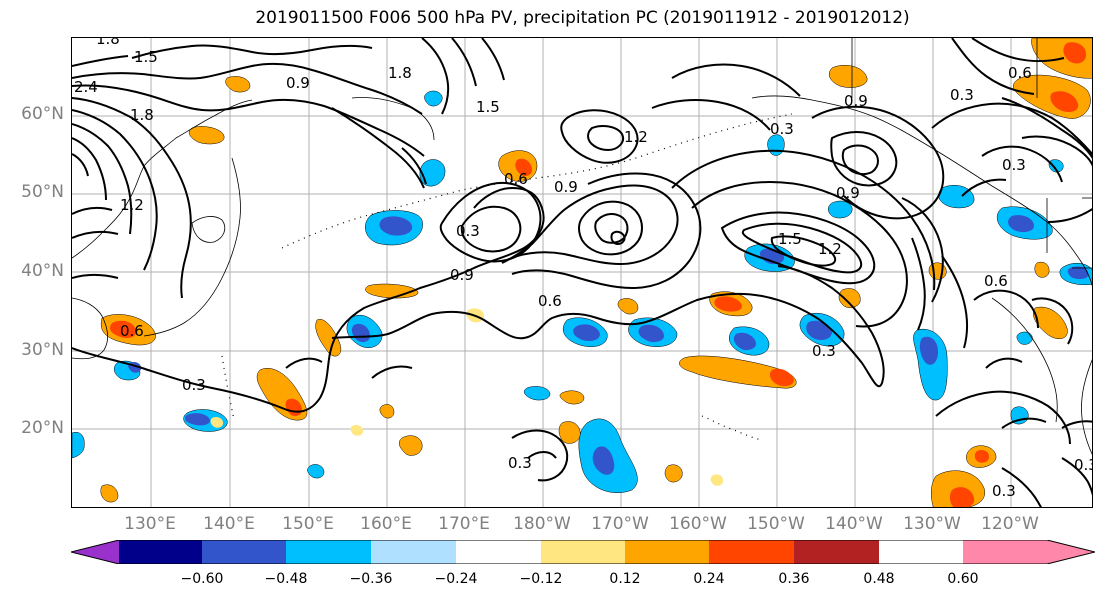 Image resolution: width=1105 pixels, height=601 pixels. Describe the element at coordinates (456, 579) in the screenshot. I see `colorbar-tick-label: −0.24` at that location.